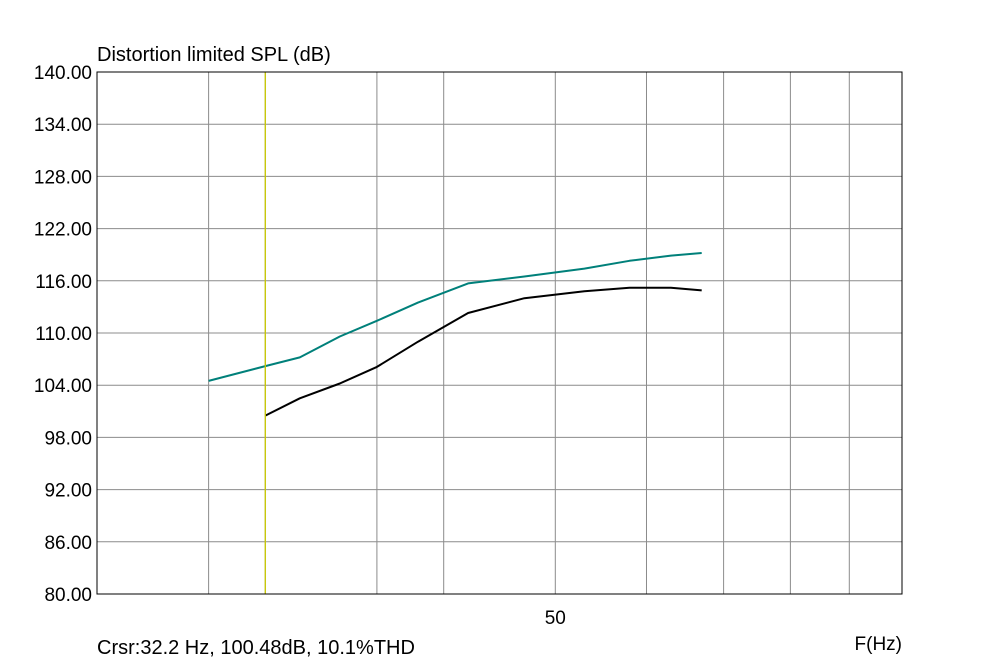  What do you see at coordinates (63, 177) in the screenshot?
I see `y-tick-label: 128.00` at bounding box center [63, 177].